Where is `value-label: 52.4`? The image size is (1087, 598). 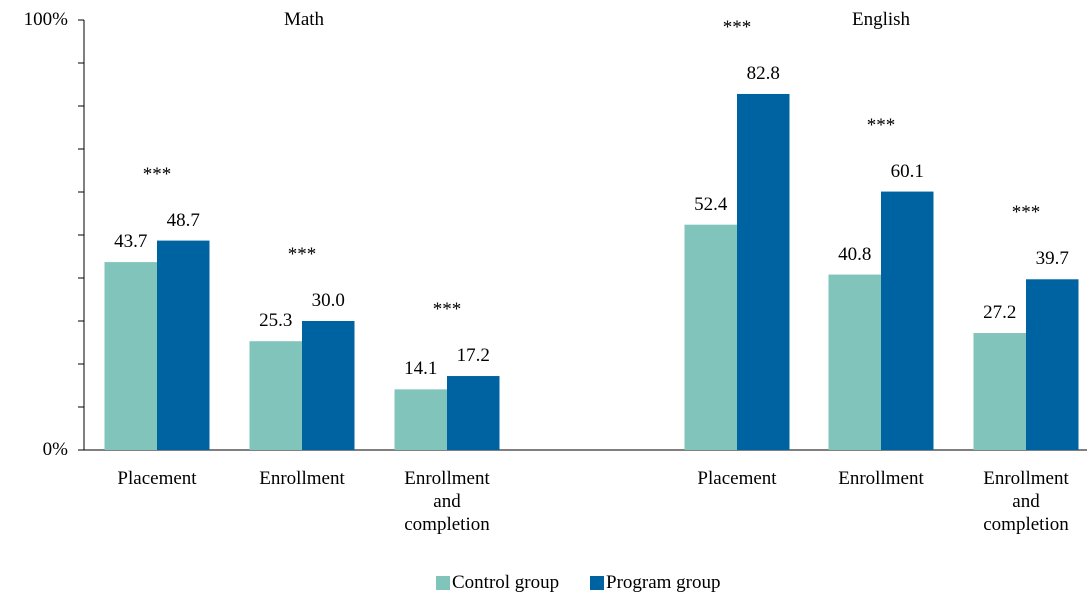 value-label: 52.4 is located at coordinates (711, 204).